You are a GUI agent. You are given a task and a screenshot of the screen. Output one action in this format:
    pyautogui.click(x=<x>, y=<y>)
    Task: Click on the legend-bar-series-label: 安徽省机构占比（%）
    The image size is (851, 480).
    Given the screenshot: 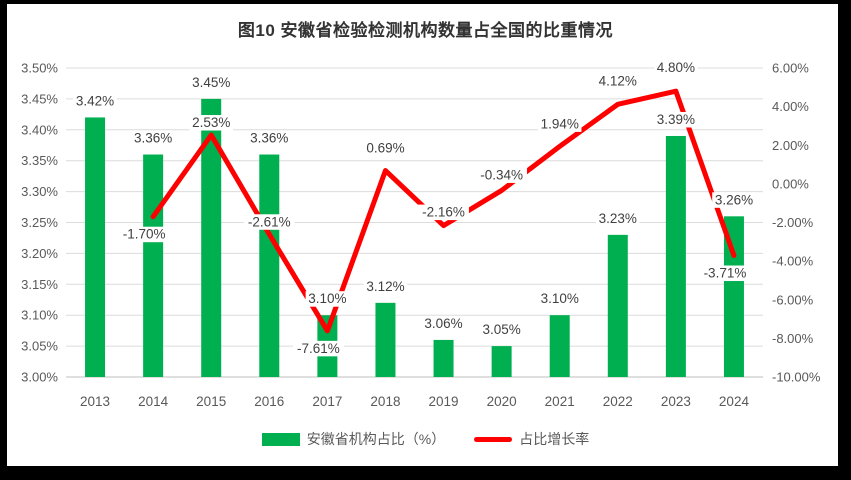 What is the action you would take?
    pyautogui.click(x=376, y=439)
    